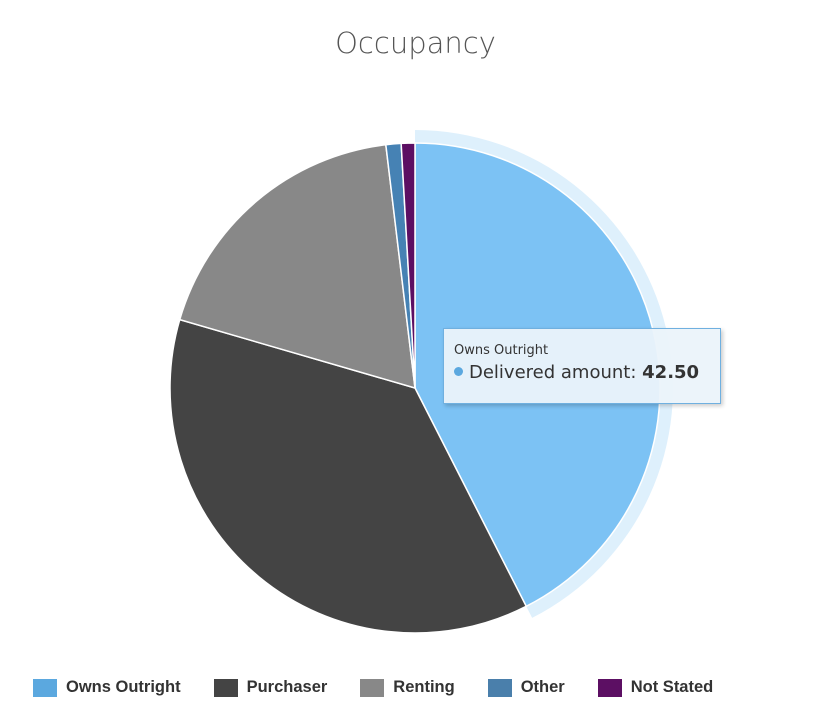  I want to click on tooltip-series-label: Delivered amount:, so click(556, 372).